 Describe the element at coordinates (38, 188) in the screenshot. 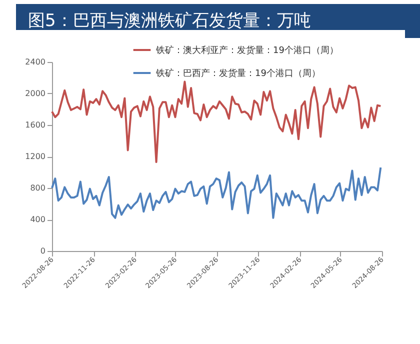

I see `y-tick-label: 800` at that location.